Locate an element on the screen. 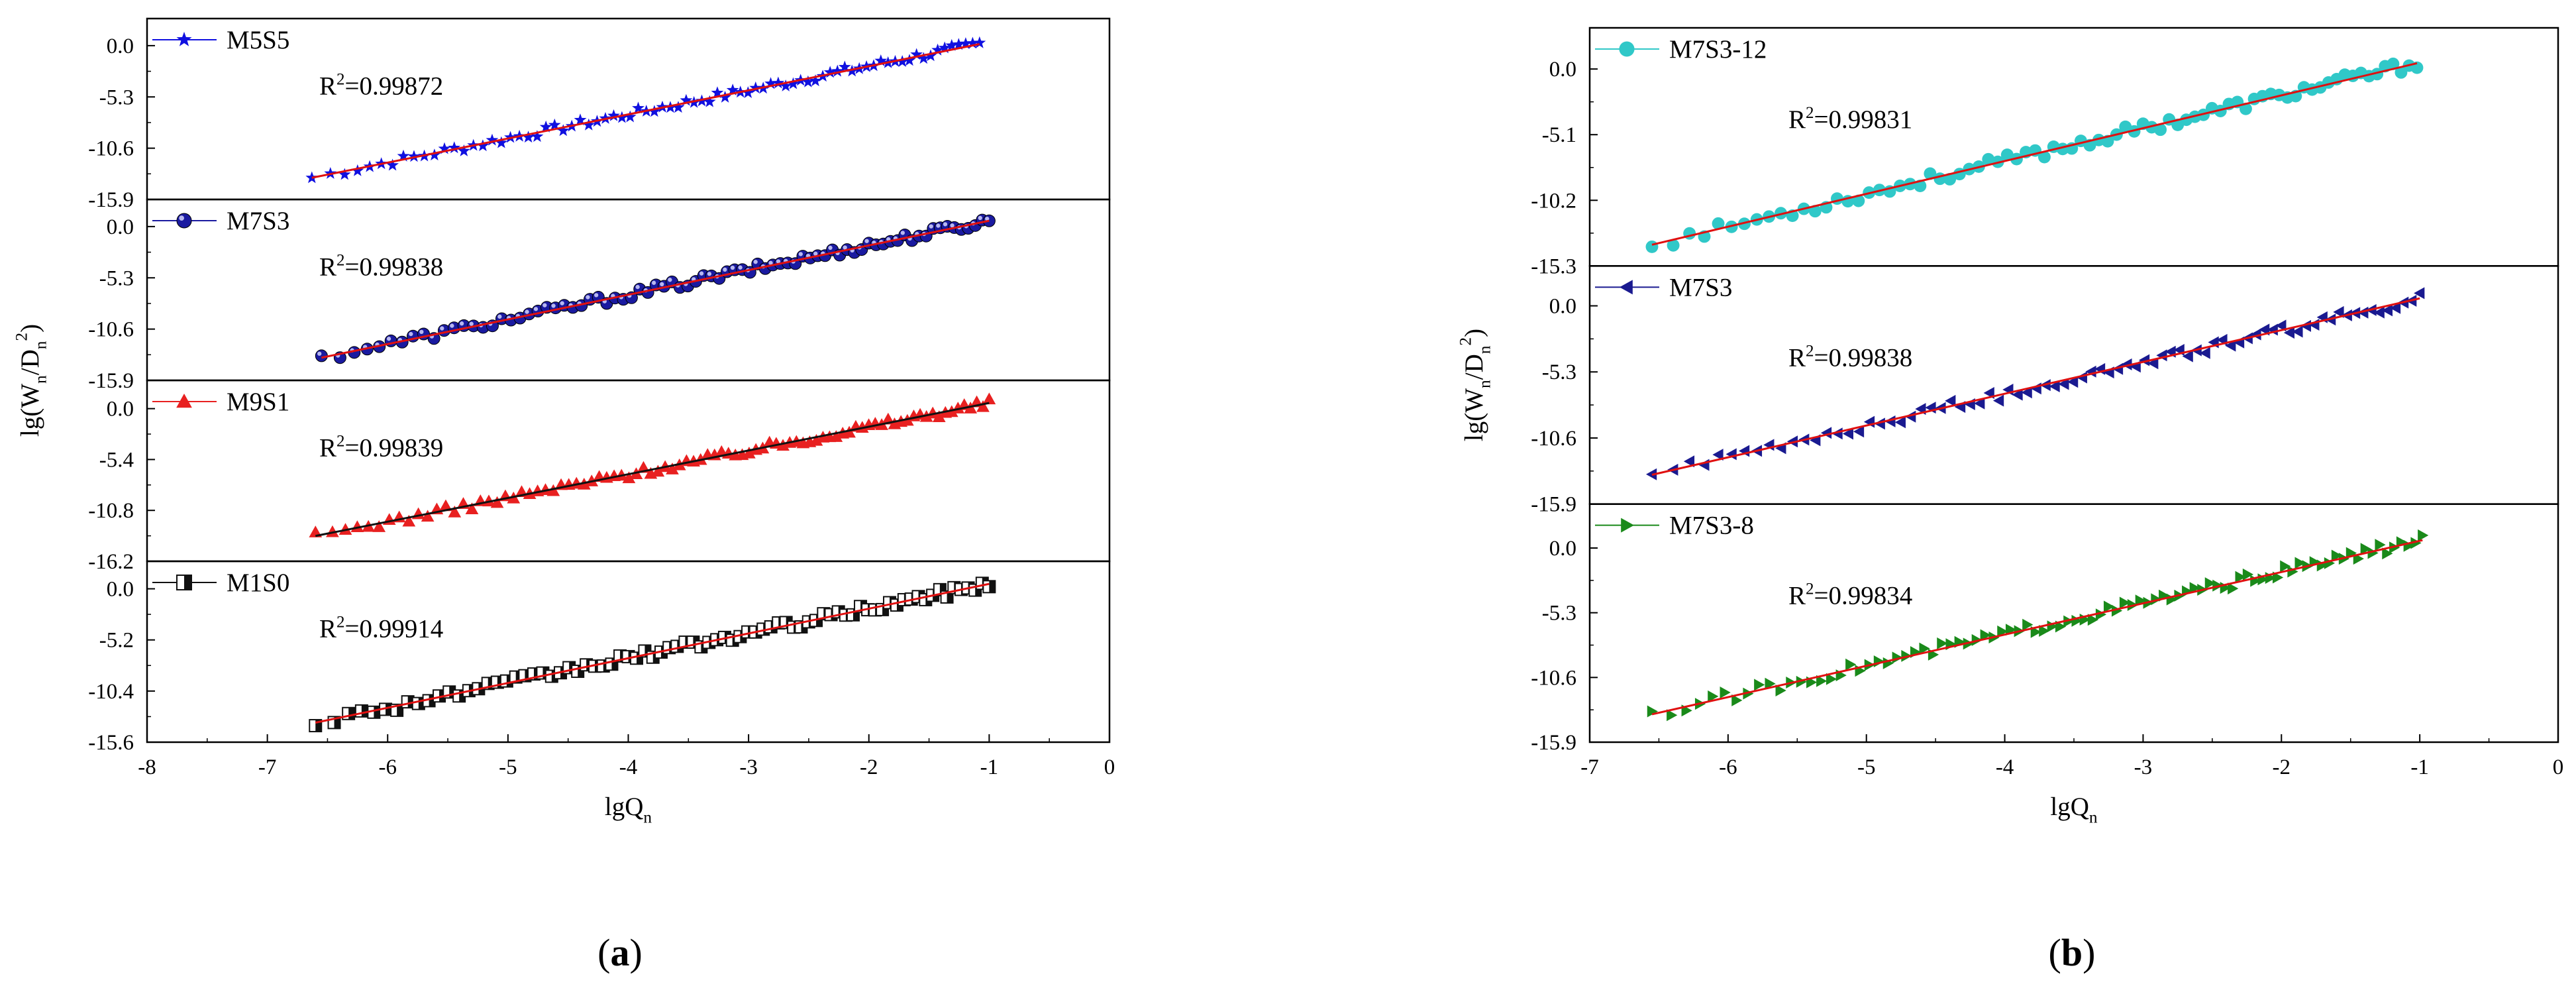  x-tick-label: -5 is located at coordinates (508, 767).